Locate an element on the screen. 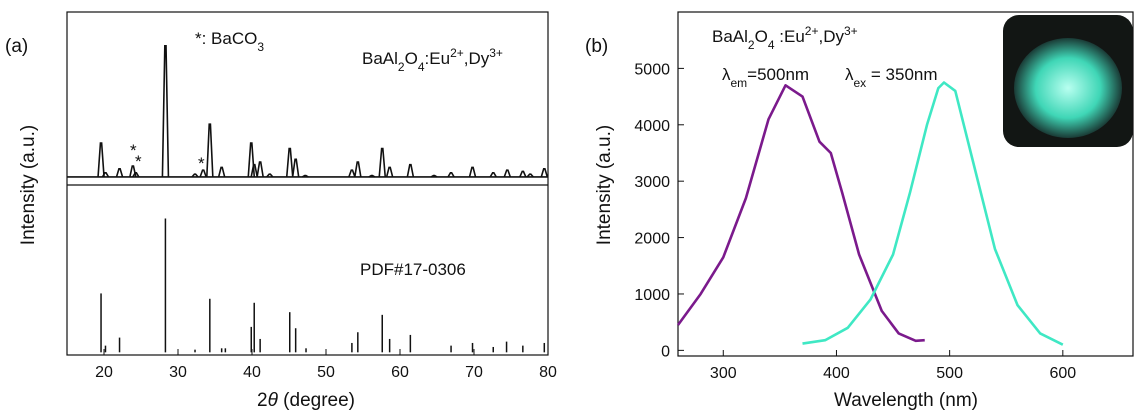  y-tick-label: 5000 is located at coordinates (652, 69).